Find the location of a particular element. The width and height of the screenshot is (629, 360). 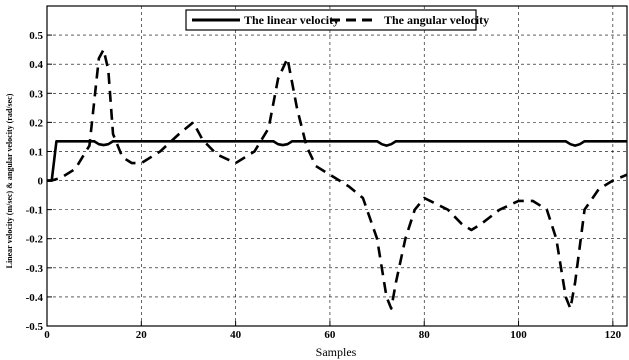

x-tick-label: 40 is located at coordinates (236, 335).